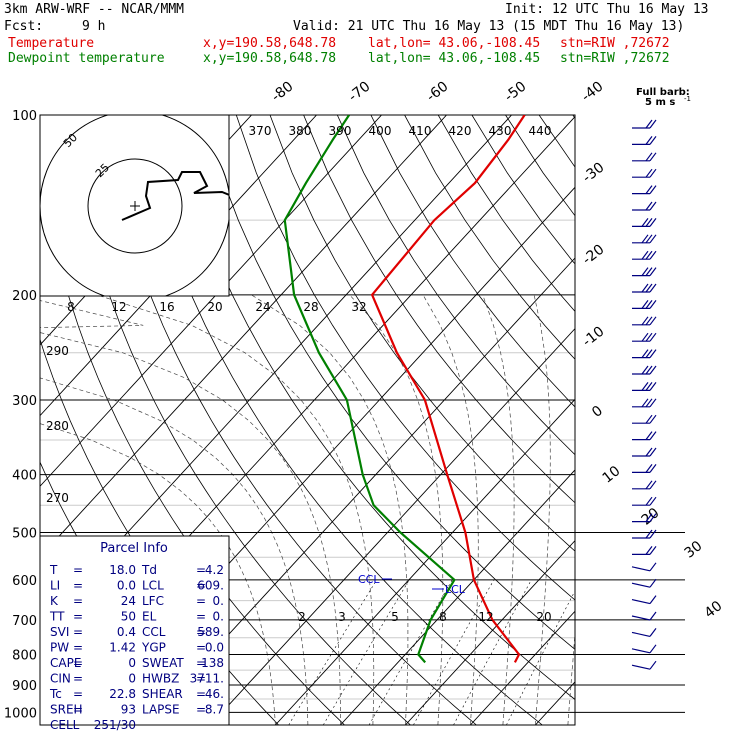  What do you see at coordinates (20, 713) in the screenshot?
I see `pressure-label-1000: 1000` at bounding box center [20, 713].